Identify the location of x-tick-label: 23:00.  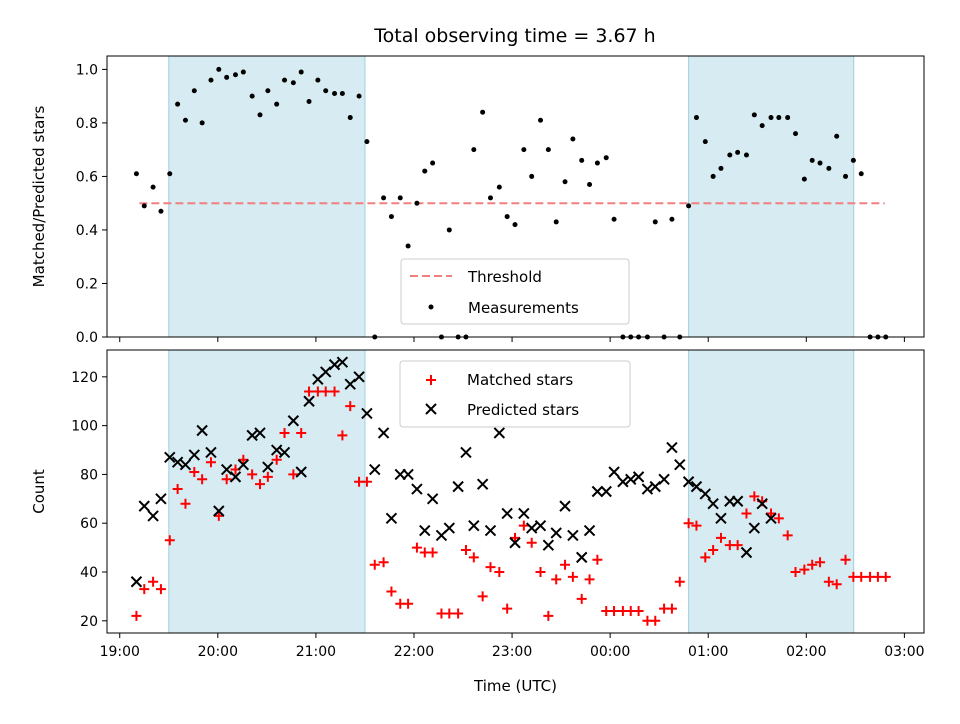
(512, 652).